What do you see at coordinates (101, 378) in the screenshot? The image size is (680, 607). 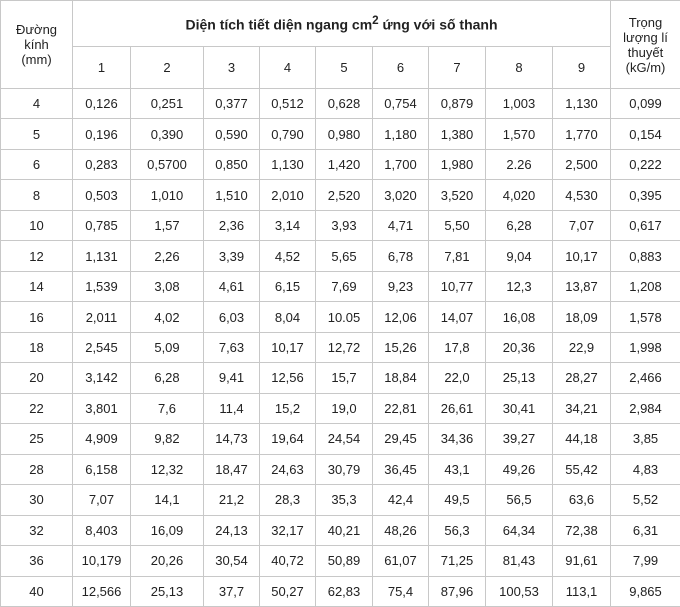 I see `value-cell: 3,142` at bounding box center [101, 378].